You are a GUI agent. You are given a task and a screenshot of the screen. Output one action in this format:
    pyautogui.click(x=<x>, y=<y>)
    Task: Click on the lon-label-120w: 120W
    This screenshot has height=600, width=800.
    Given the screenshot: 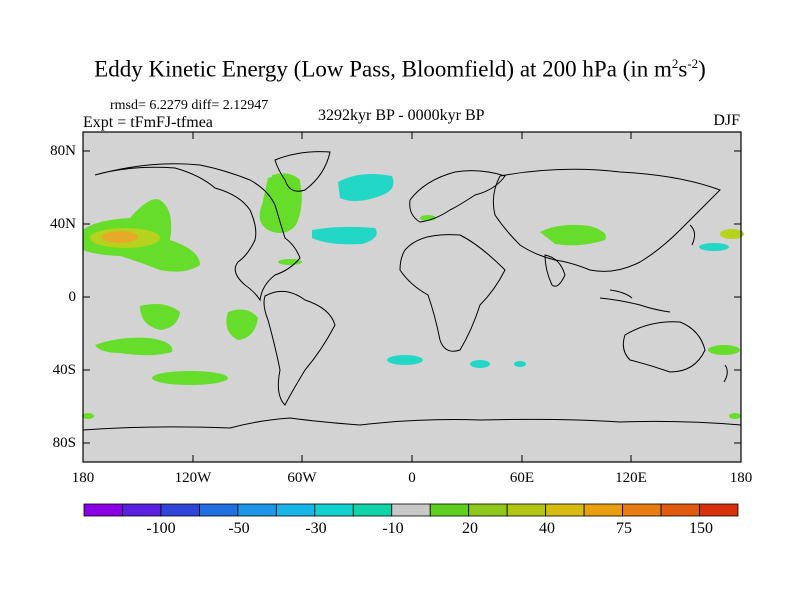 What is the action you would take?
    pyautogui.click(x=193, y=478)
    